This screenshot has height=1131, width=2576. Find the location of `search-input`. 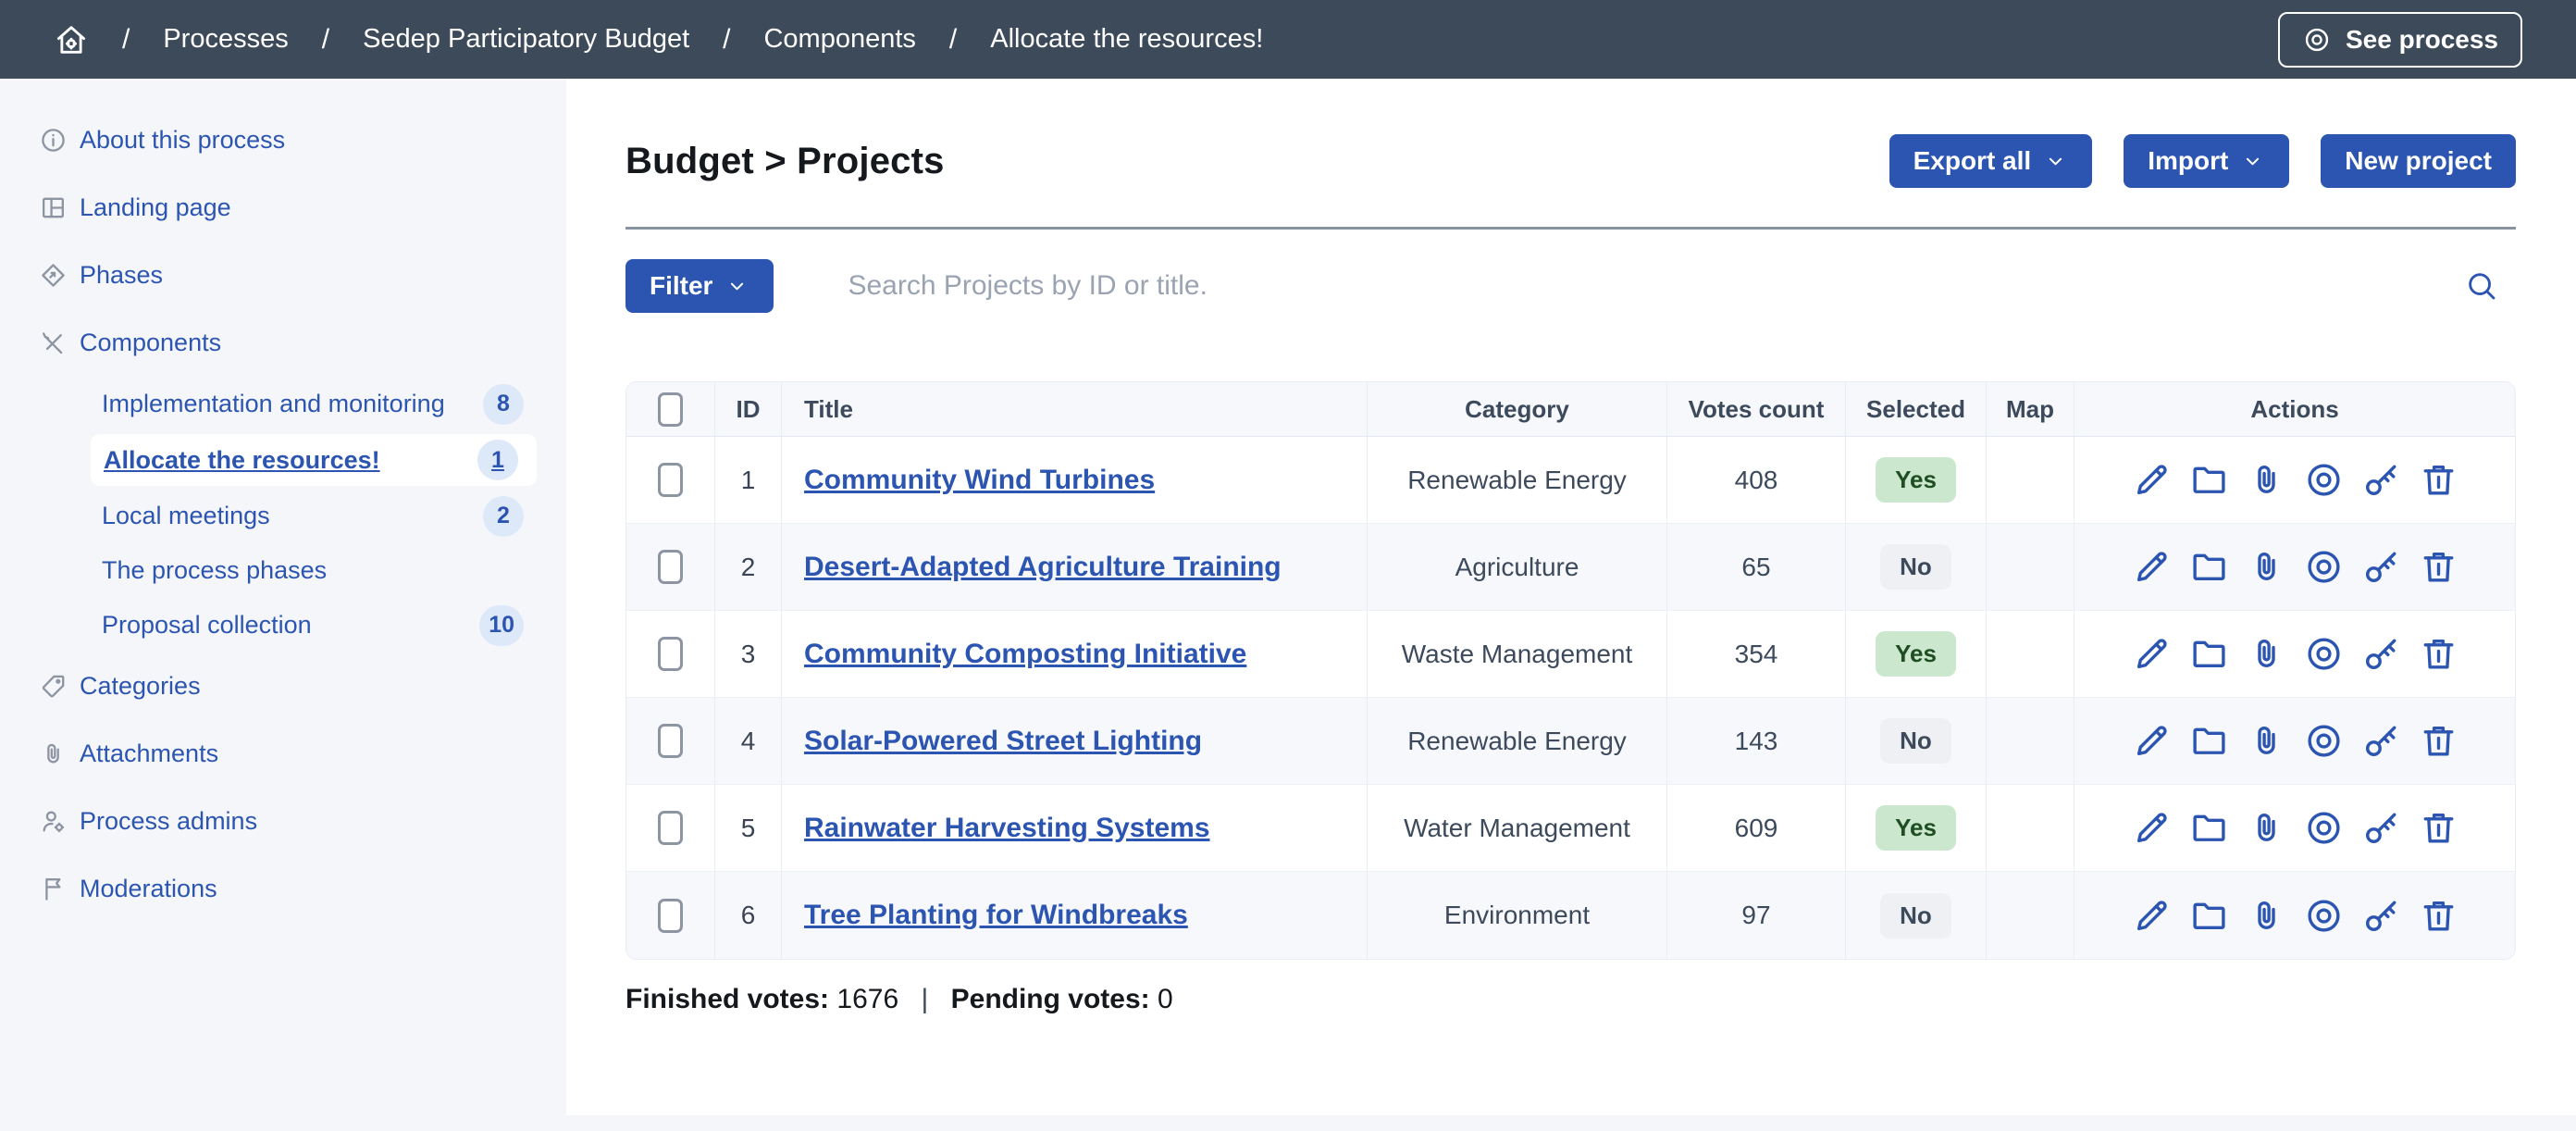

search-input is located at coordinates (1656, 286).